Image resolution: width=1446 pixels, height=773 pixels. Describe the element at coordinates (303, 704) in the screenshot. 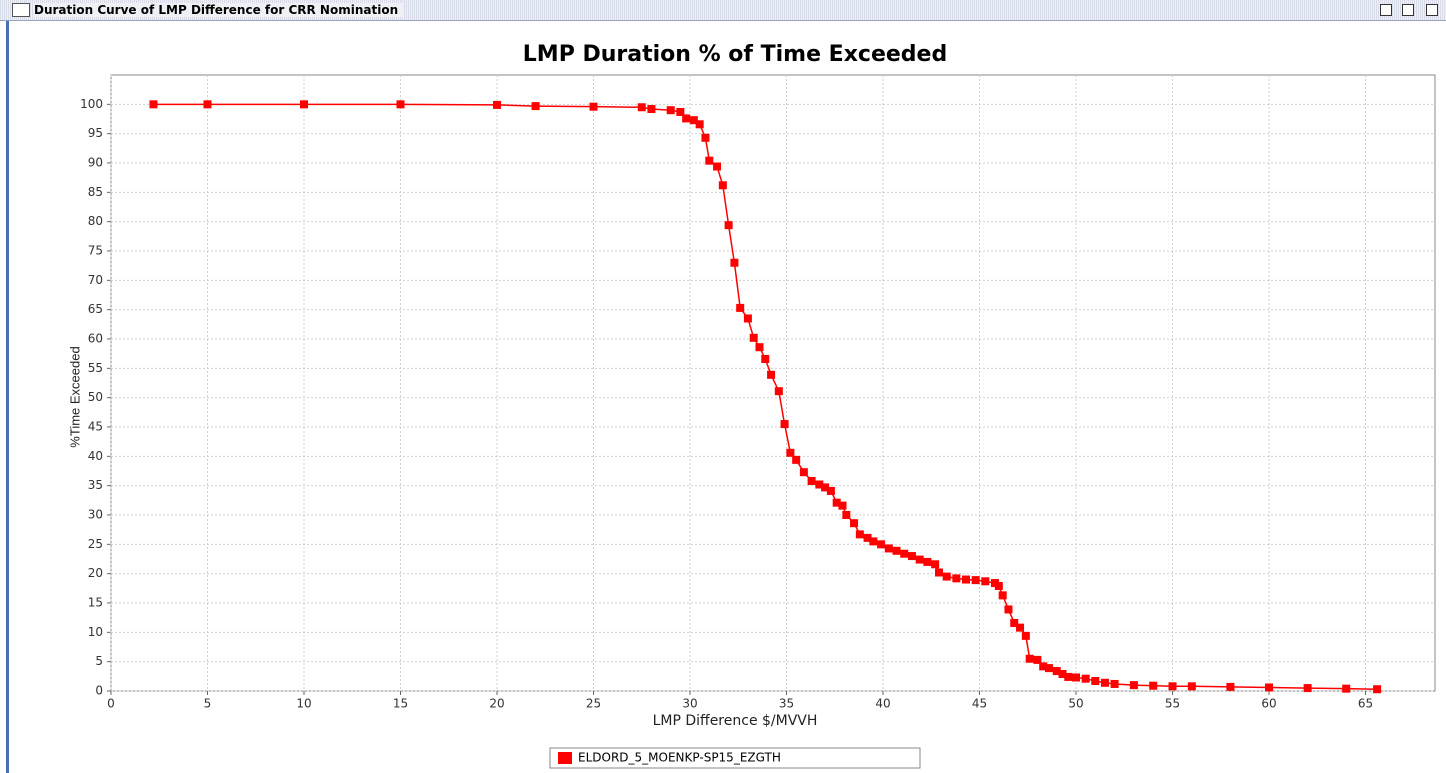

I see `x-tick-label: 10` at that location.